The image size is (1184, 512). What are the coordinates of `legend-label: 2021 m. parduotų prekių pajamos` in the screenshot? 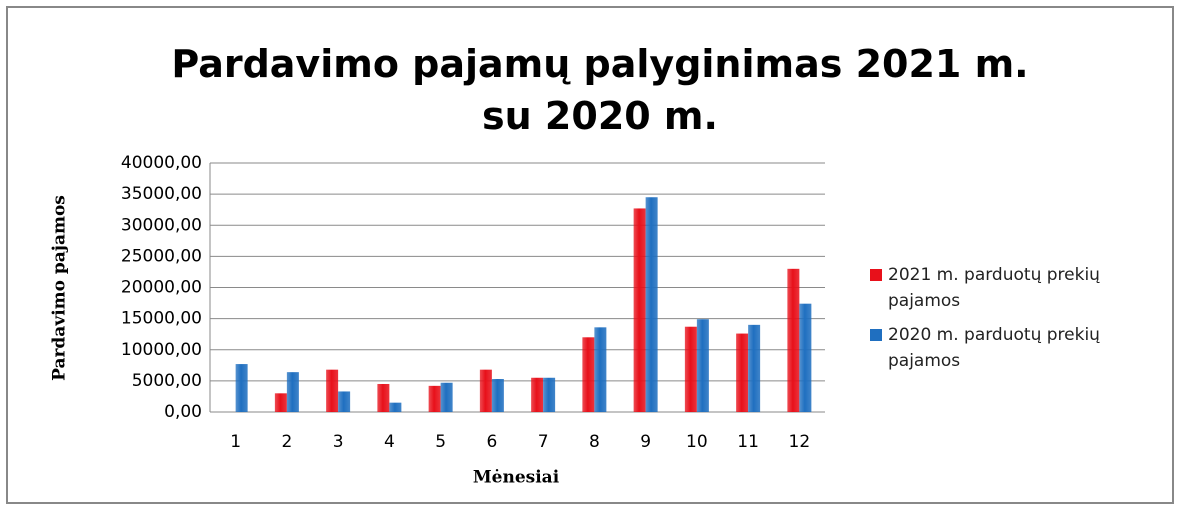 It's located at (994, 288).